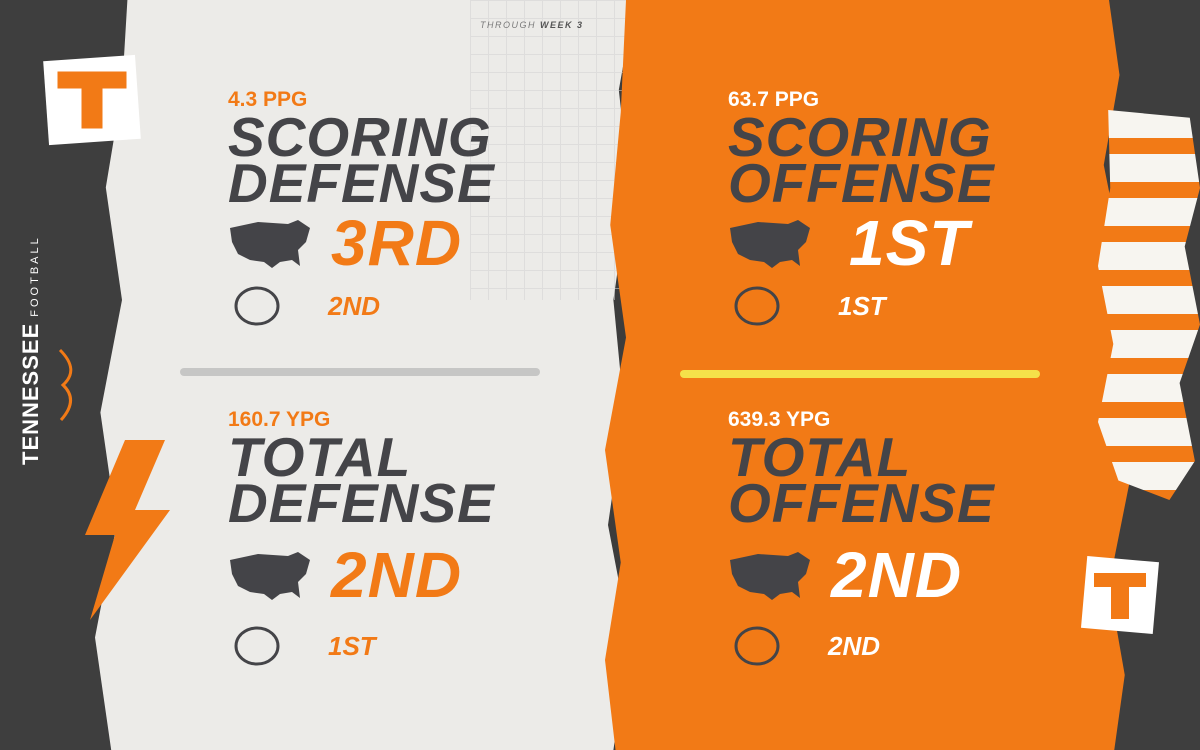 Image resolution: width=1200 pixels, height=750 pixels. I want to click on total-offense-block: 639.3 YPG TOTAL OFFENSE 2ND 2ND, so click(898, 538).